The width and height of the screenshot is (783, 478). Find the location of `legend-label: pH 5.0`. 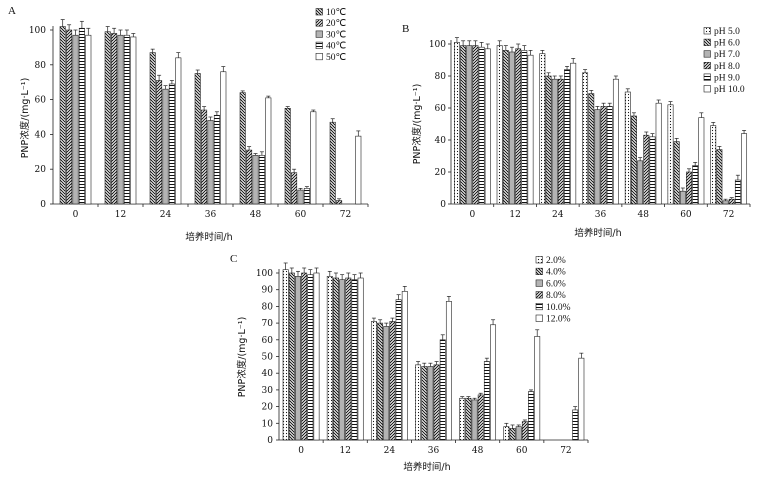

legend-label: pH 5.0 is located at coordinates (727, 32).